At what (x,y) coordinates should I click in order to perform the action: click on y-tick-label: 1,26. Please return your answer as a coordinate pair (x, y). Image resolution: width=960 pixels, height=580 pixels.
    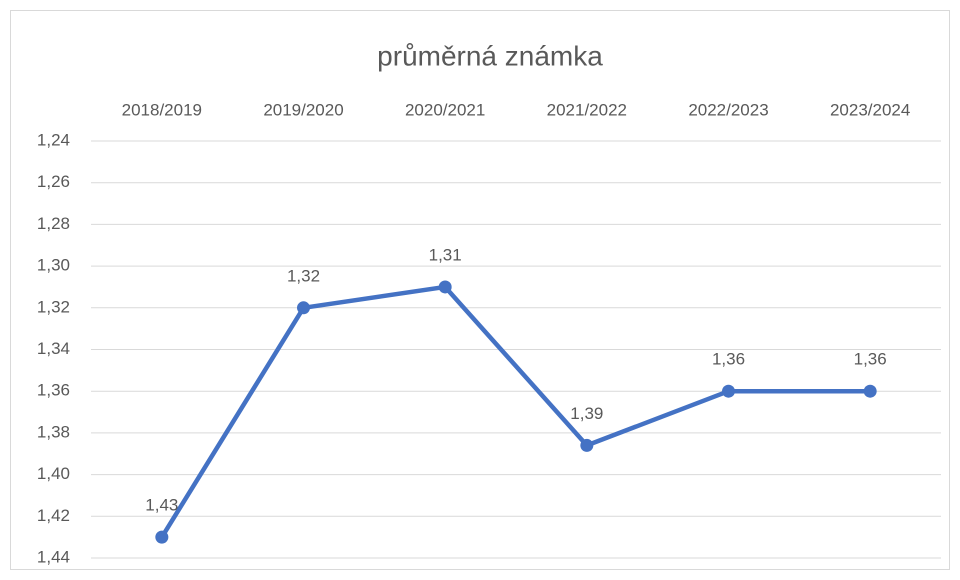
    Looking at the image, I should click on (53, 181).